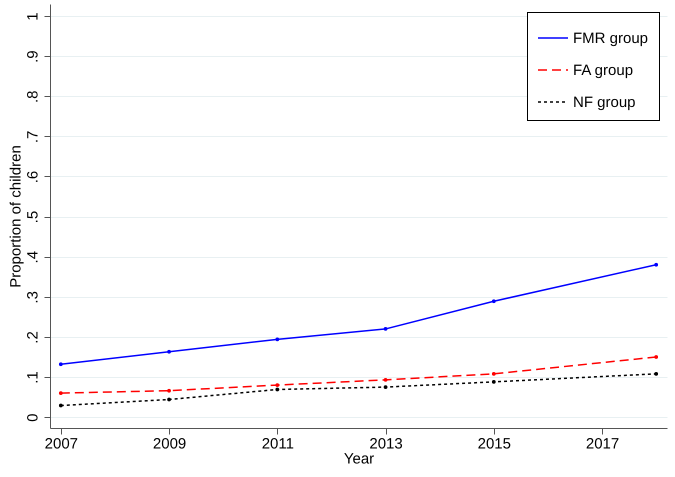  What do you see at coordinates (603, 444) in the screenshot?
I see `x-tick-label: 2017` at bounding box center [603, 444].